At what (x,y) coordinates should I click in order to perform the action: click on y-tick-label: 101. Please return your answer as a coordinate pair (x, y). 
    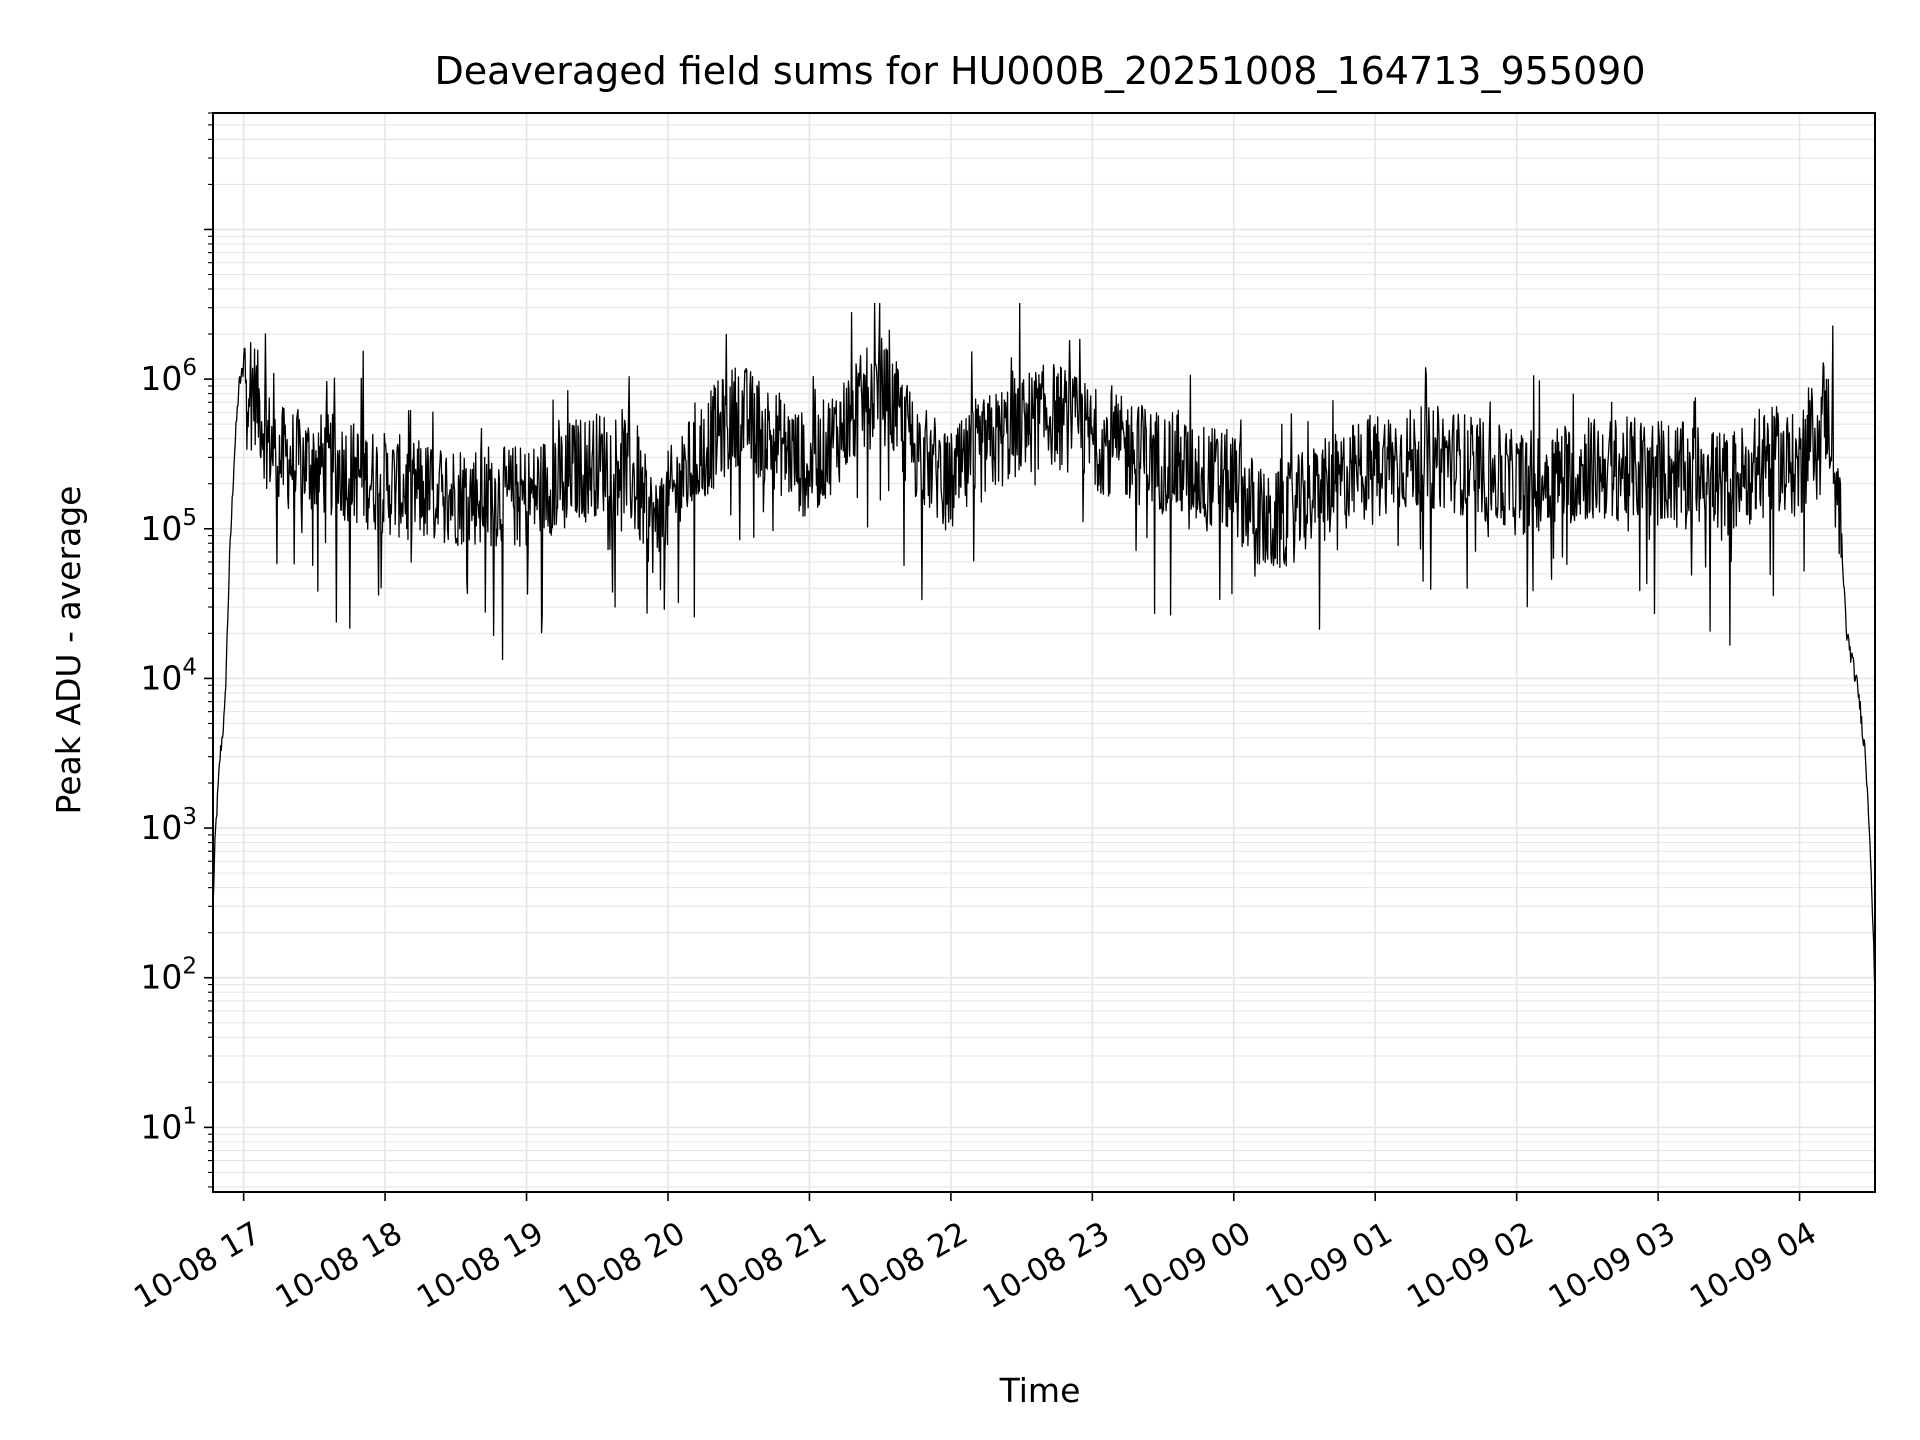
    Looking at the image, I should click on (168, 1124).